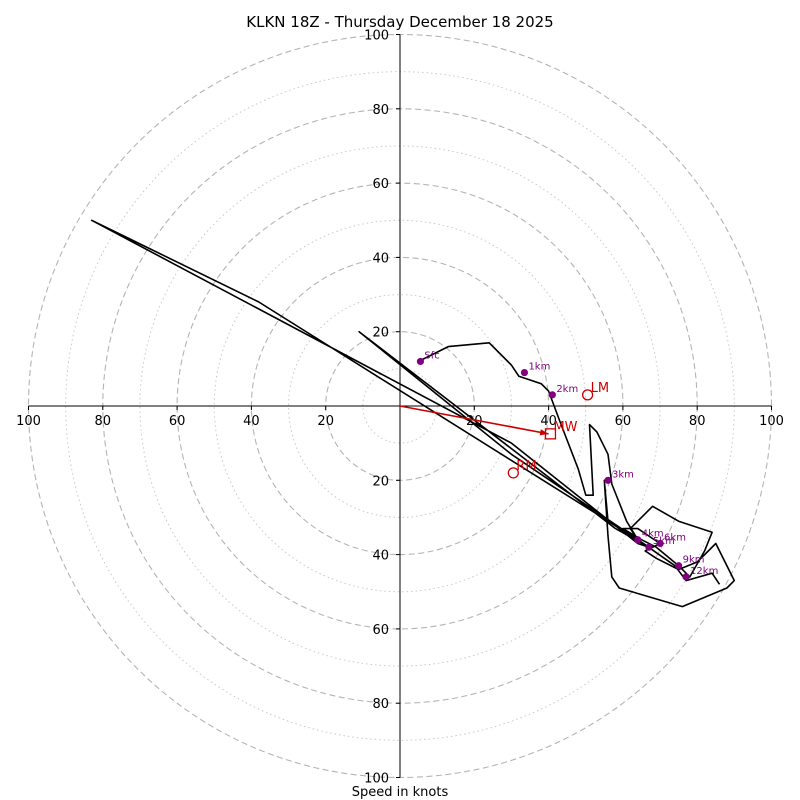 The height and width of the screenshot is (800, 800). Describe the element at coordinates (431, 355) in the screenshot. I see `height-label: Sfc` at that location.